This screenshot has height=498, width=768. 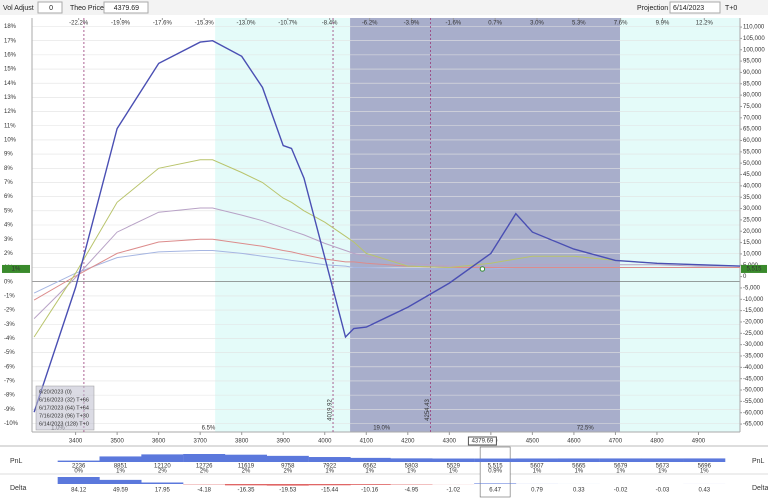 I want to click on pnl-value: 5529, so click(x=454, y=467).